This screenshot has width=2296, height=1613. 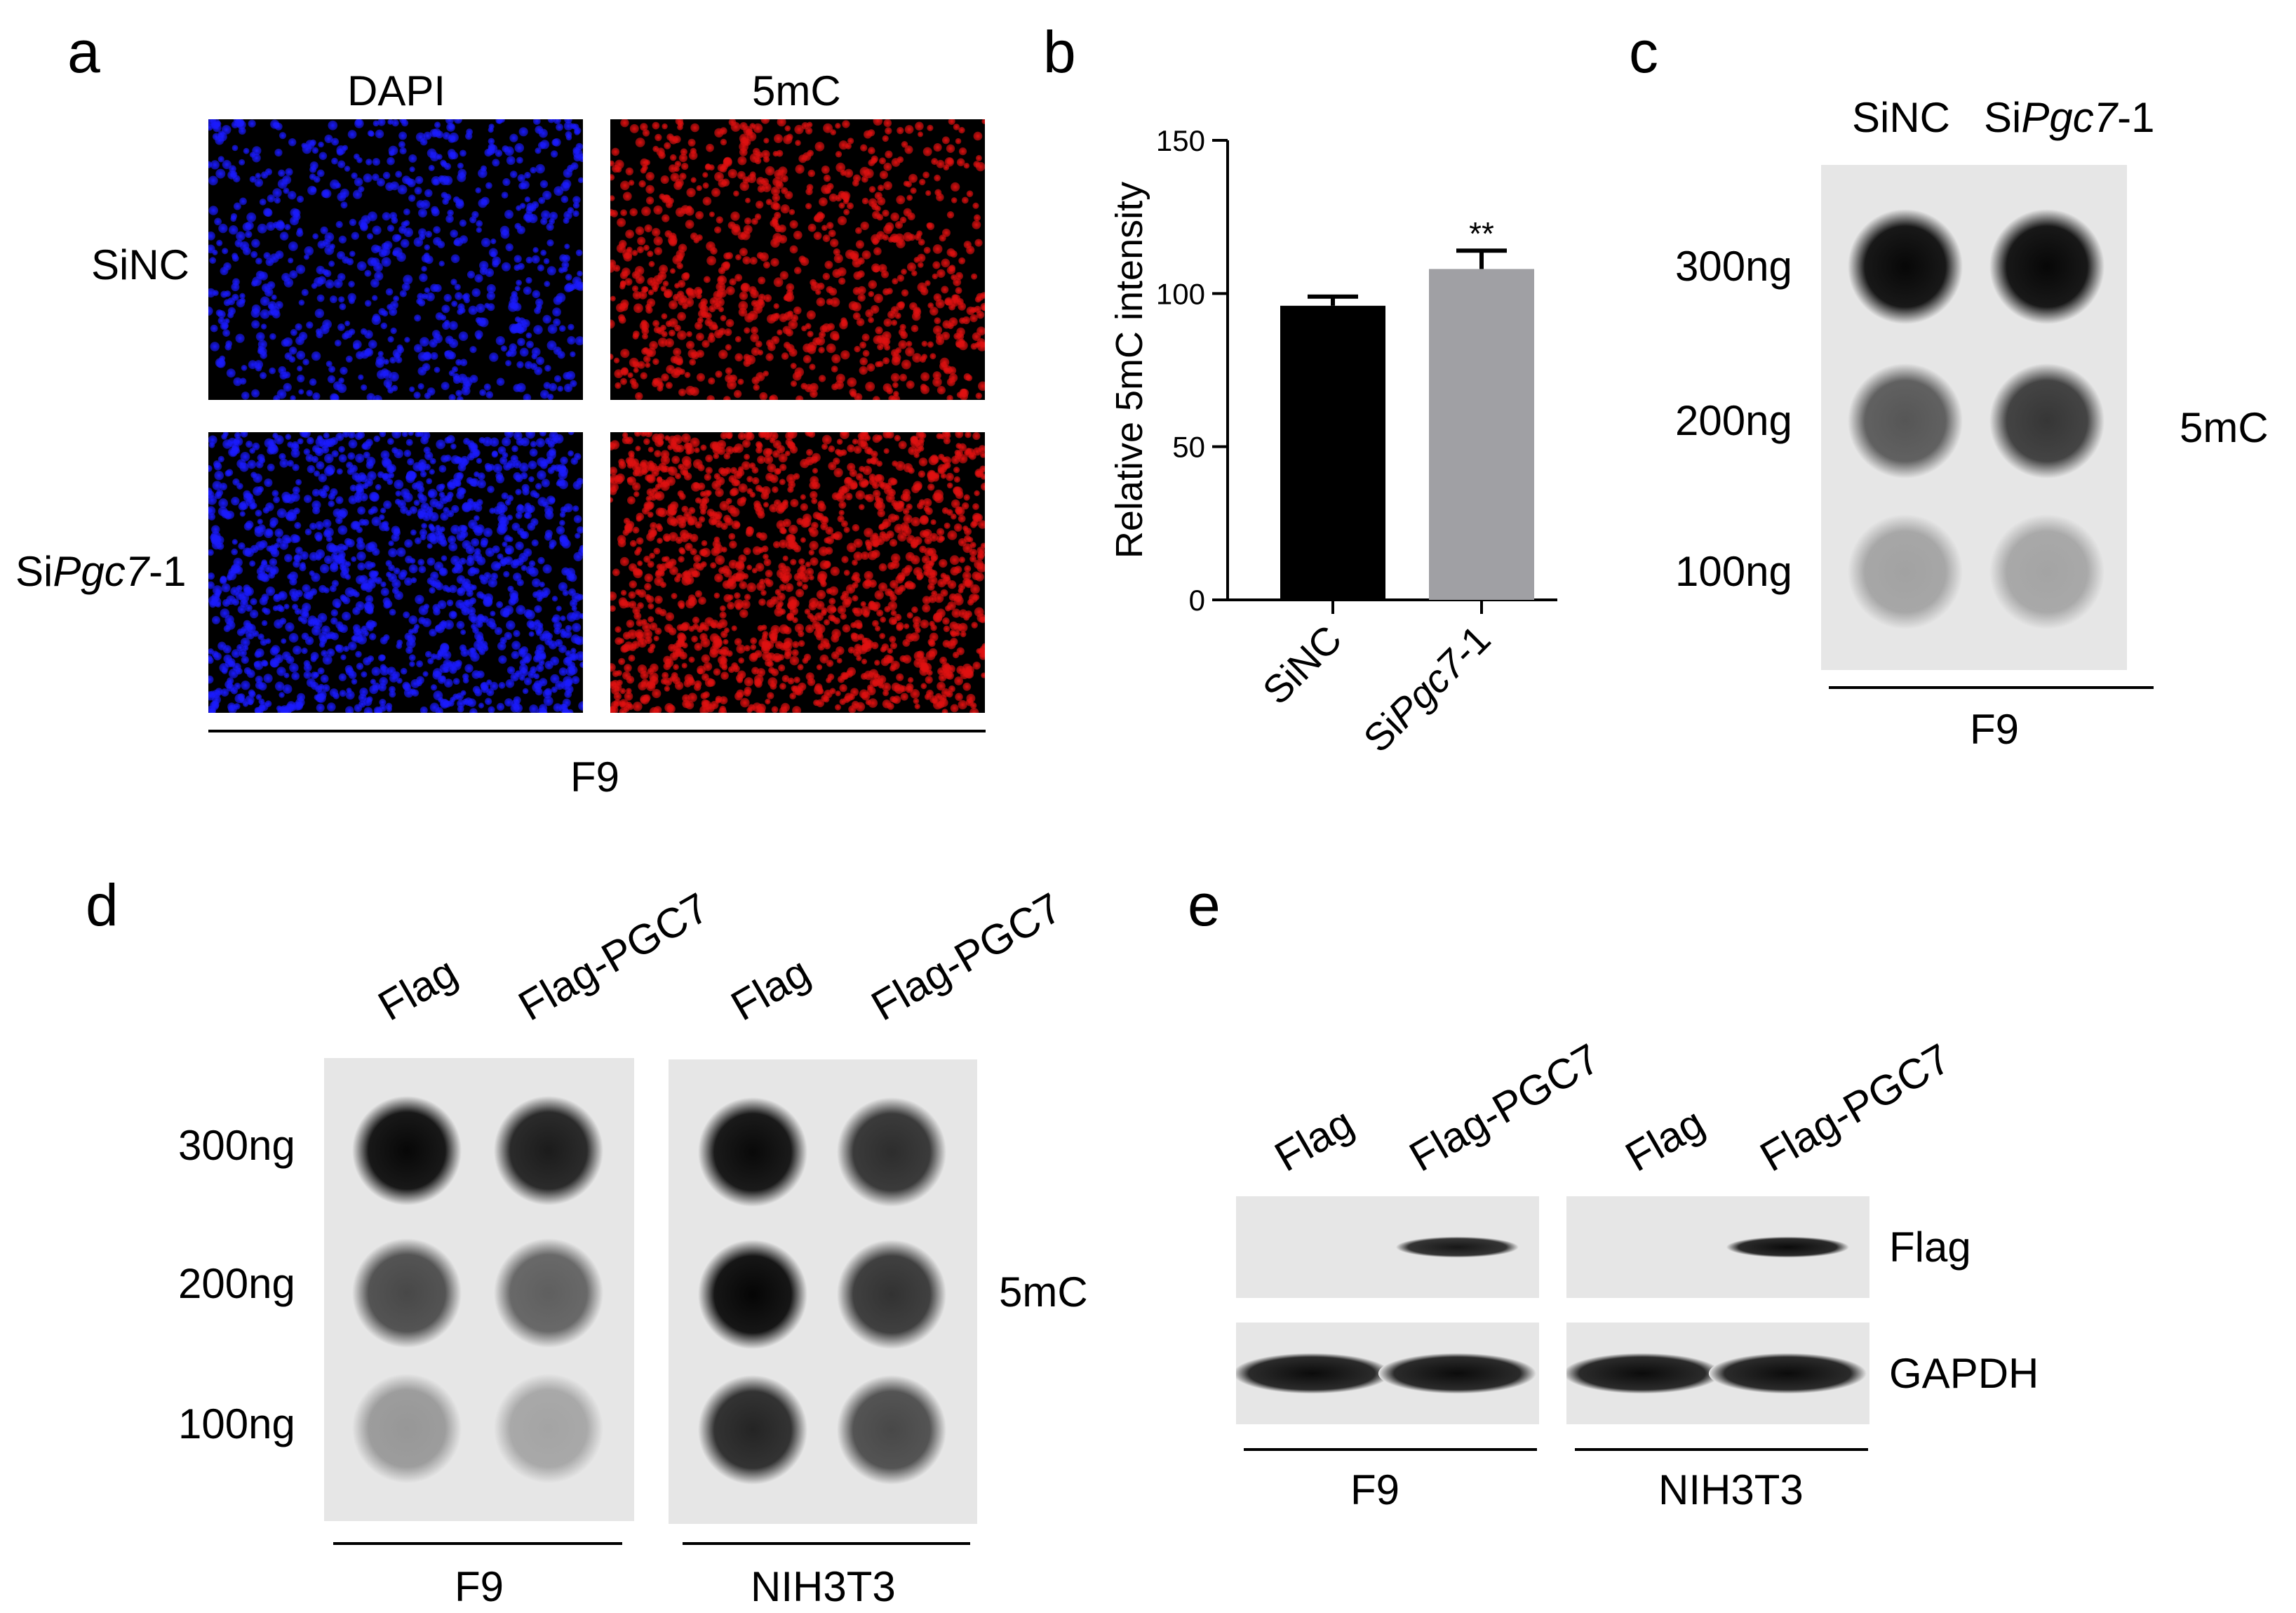 I want to click on band-label-flag: Flag, so click(x=1930, y=1247).